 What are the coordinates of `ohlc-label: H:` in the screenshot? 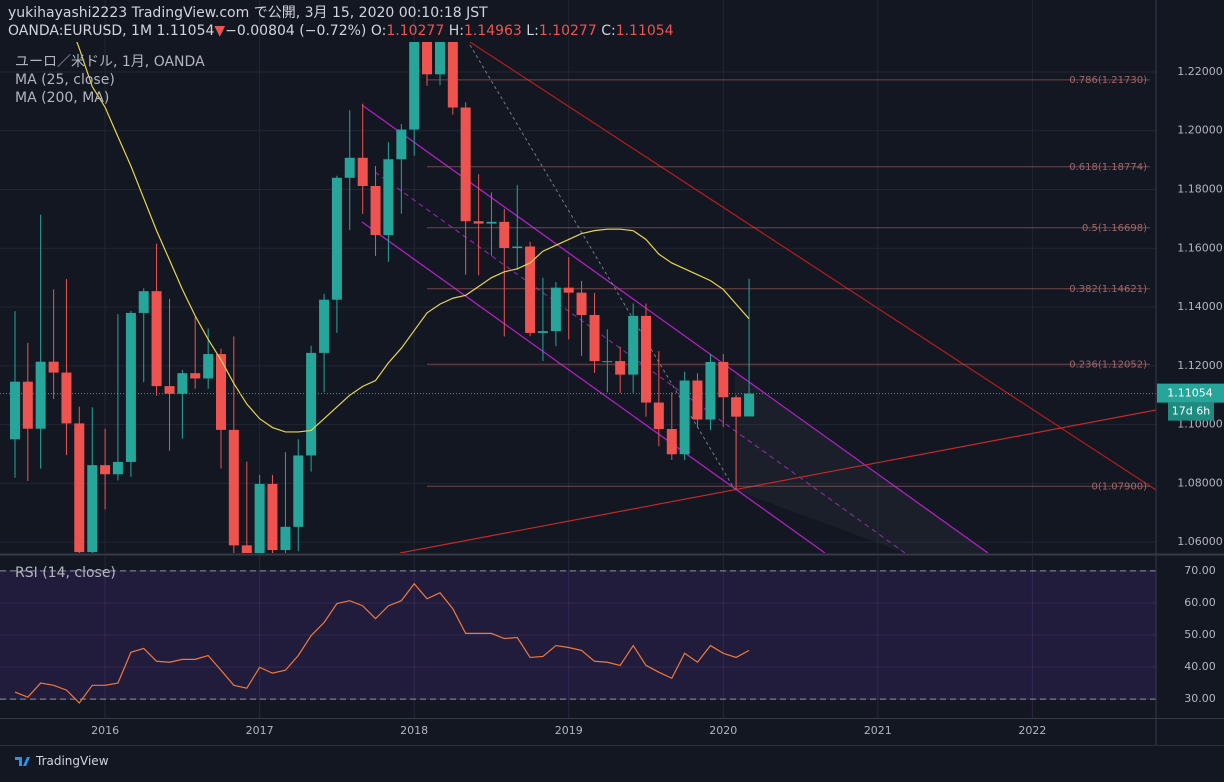 It's located at (456, 31).